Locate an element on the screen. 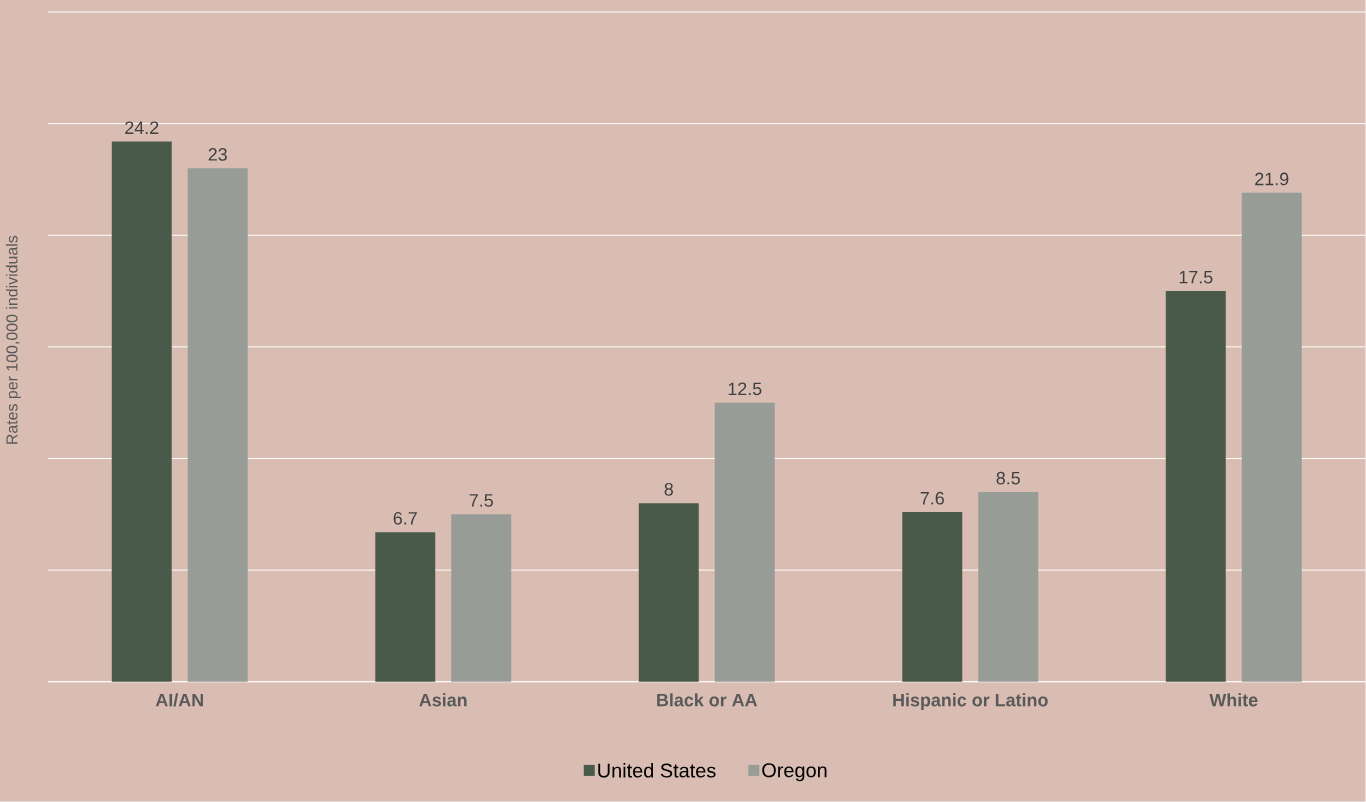 The image size is (1366, 802). y-axis-title: Rates per 100,000 individuals is located at coordinates (13, 339).